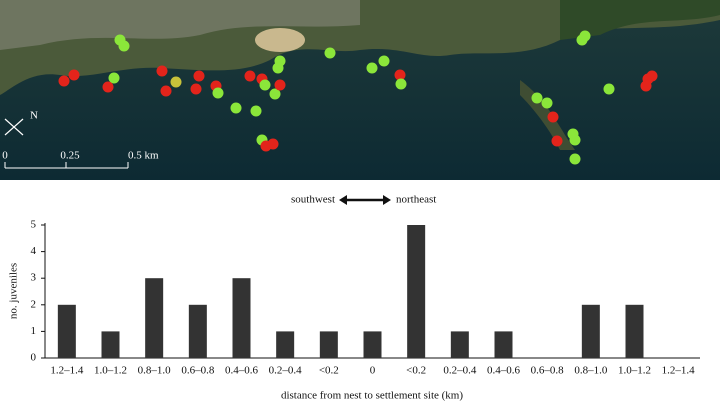 The image size is (720, 411). I want to click on north-label: N, so click(34, 116).